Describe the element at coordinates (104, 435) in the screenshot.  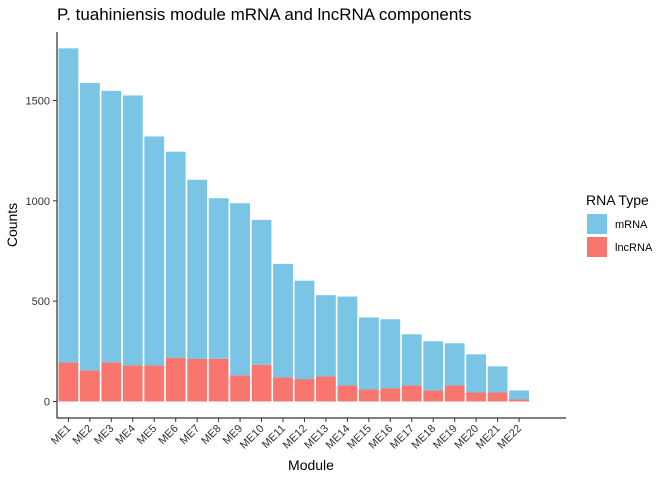
I see `x-tick-label: ME3` at that location.